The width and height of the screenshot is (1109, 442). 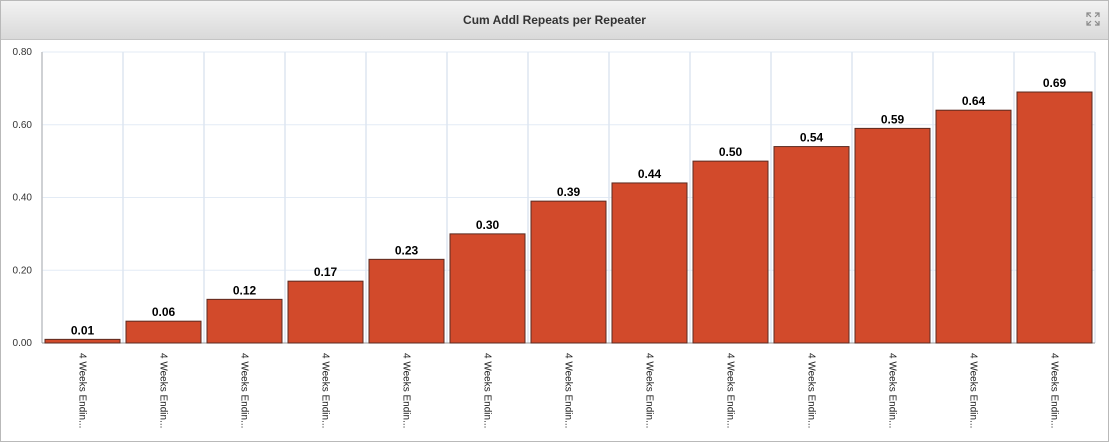 What do you see at coordinates (83, 330) in the screenshot?
I see `data-label: 0.01` at bounding box center [83, 330].